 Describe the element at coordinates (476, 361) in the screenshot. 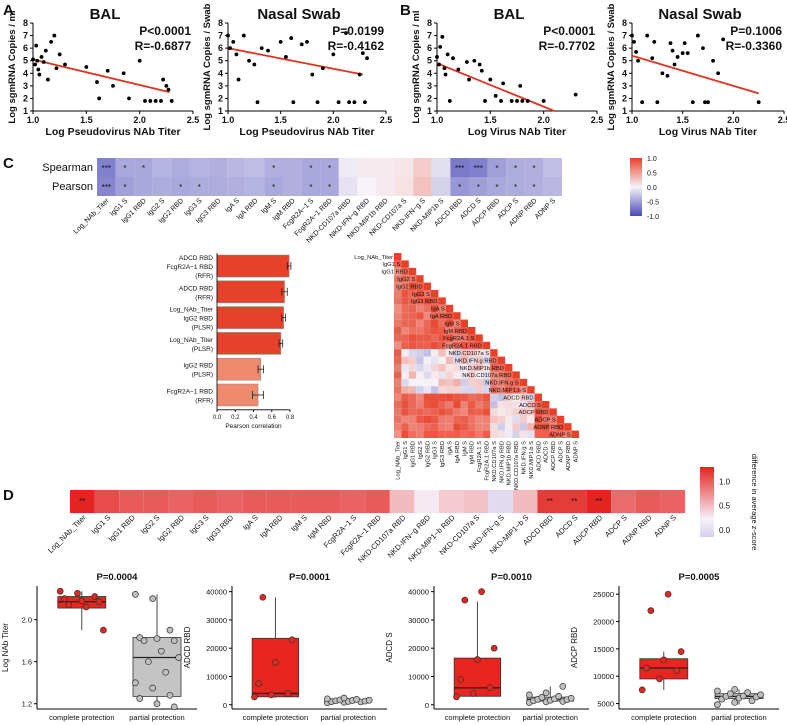

I see `row-label: NKD.IFN.g RBD` at that location.